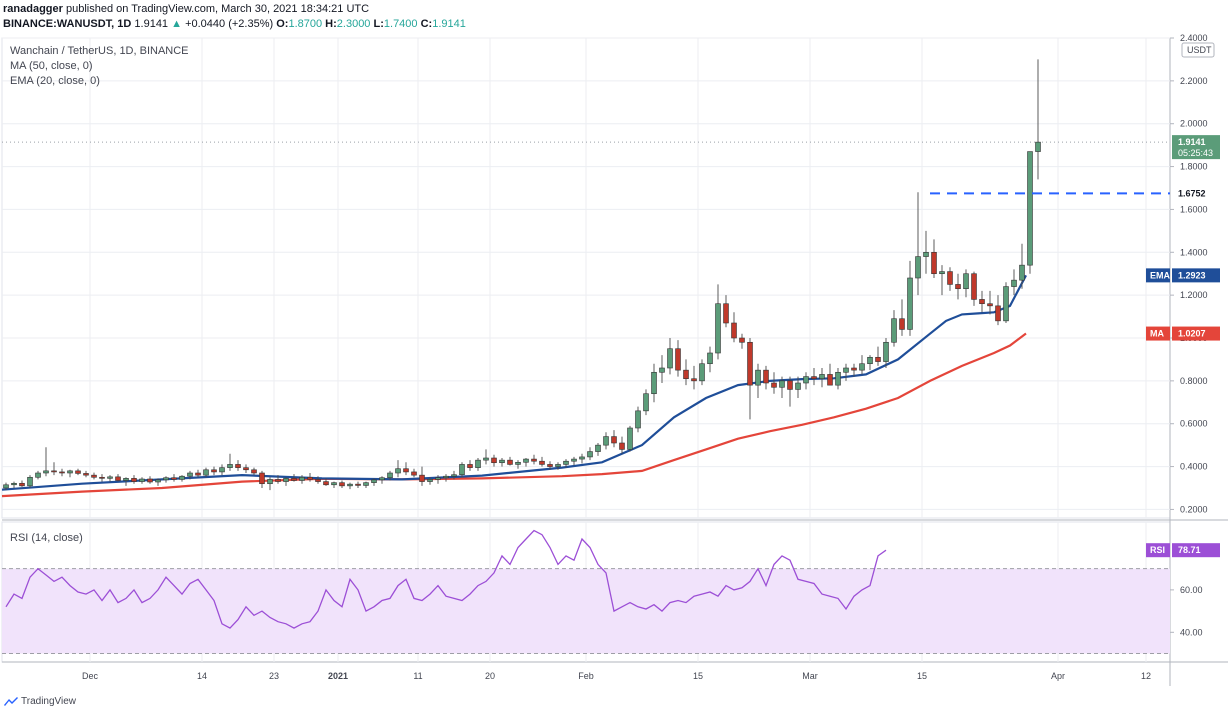 The height and width of the screenshot is (710, 1230). What do you see at coordinates (1196, 193) in the screenshot?
I see `level-tag-bg` at bounding box center [1196, 193].